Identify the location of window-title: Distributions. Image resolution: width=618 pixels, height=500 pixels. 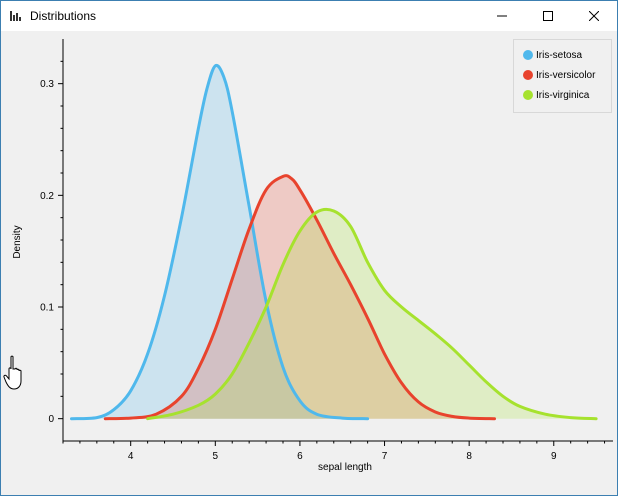
(63, 16).